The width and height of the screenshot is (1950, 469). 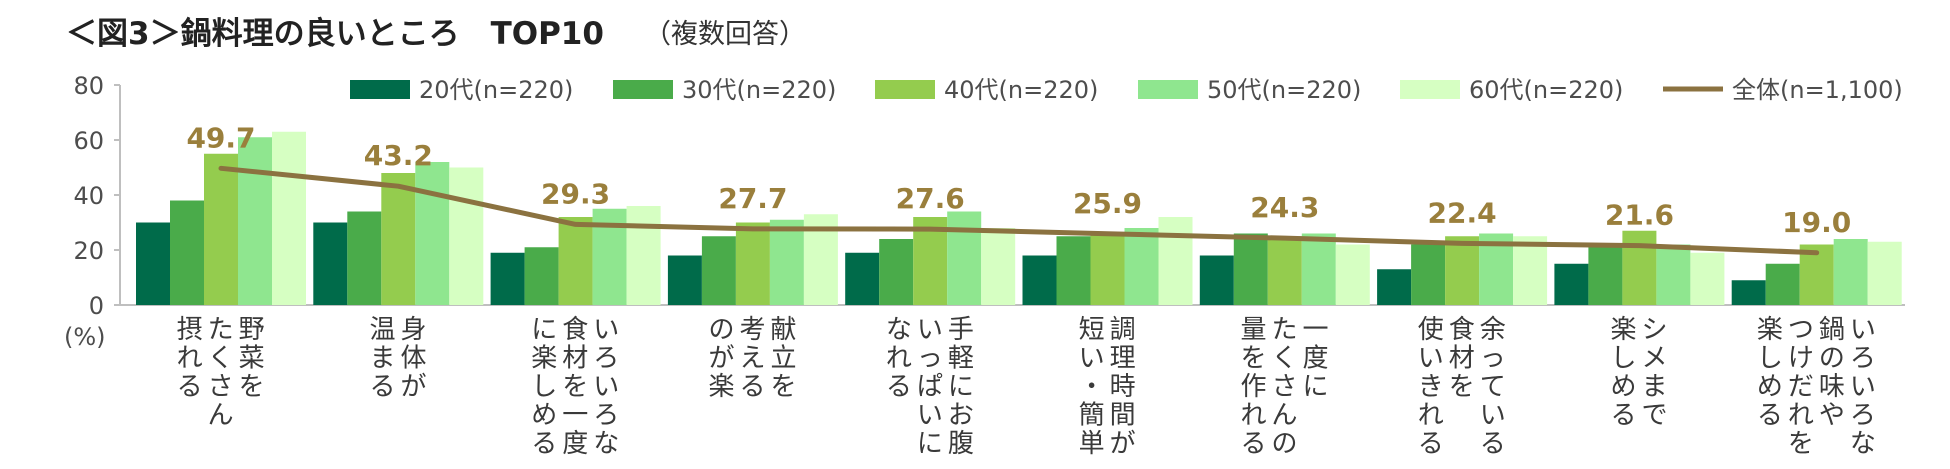 What do you see at coordinates (575, 193) in the screenshot?
I see `total-data-label-2: 29.3` at bounding box center [575, 193].